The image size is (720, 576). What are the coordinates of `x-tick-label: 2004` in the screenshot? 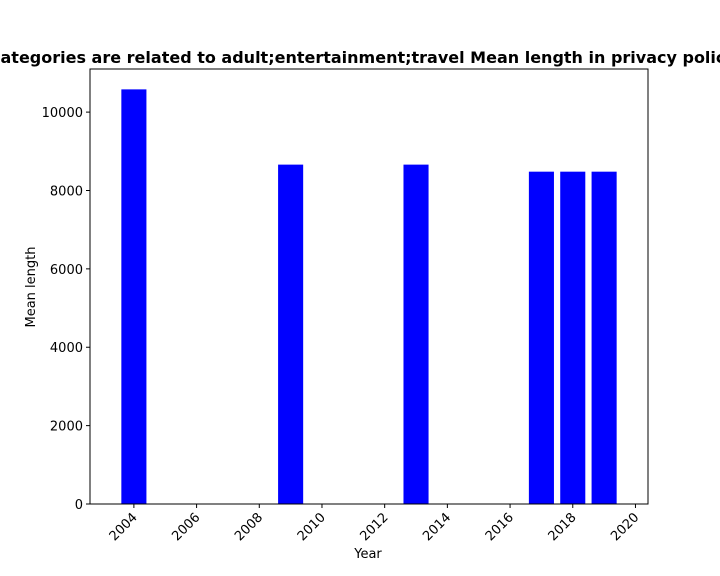 It's located at (124, 527).